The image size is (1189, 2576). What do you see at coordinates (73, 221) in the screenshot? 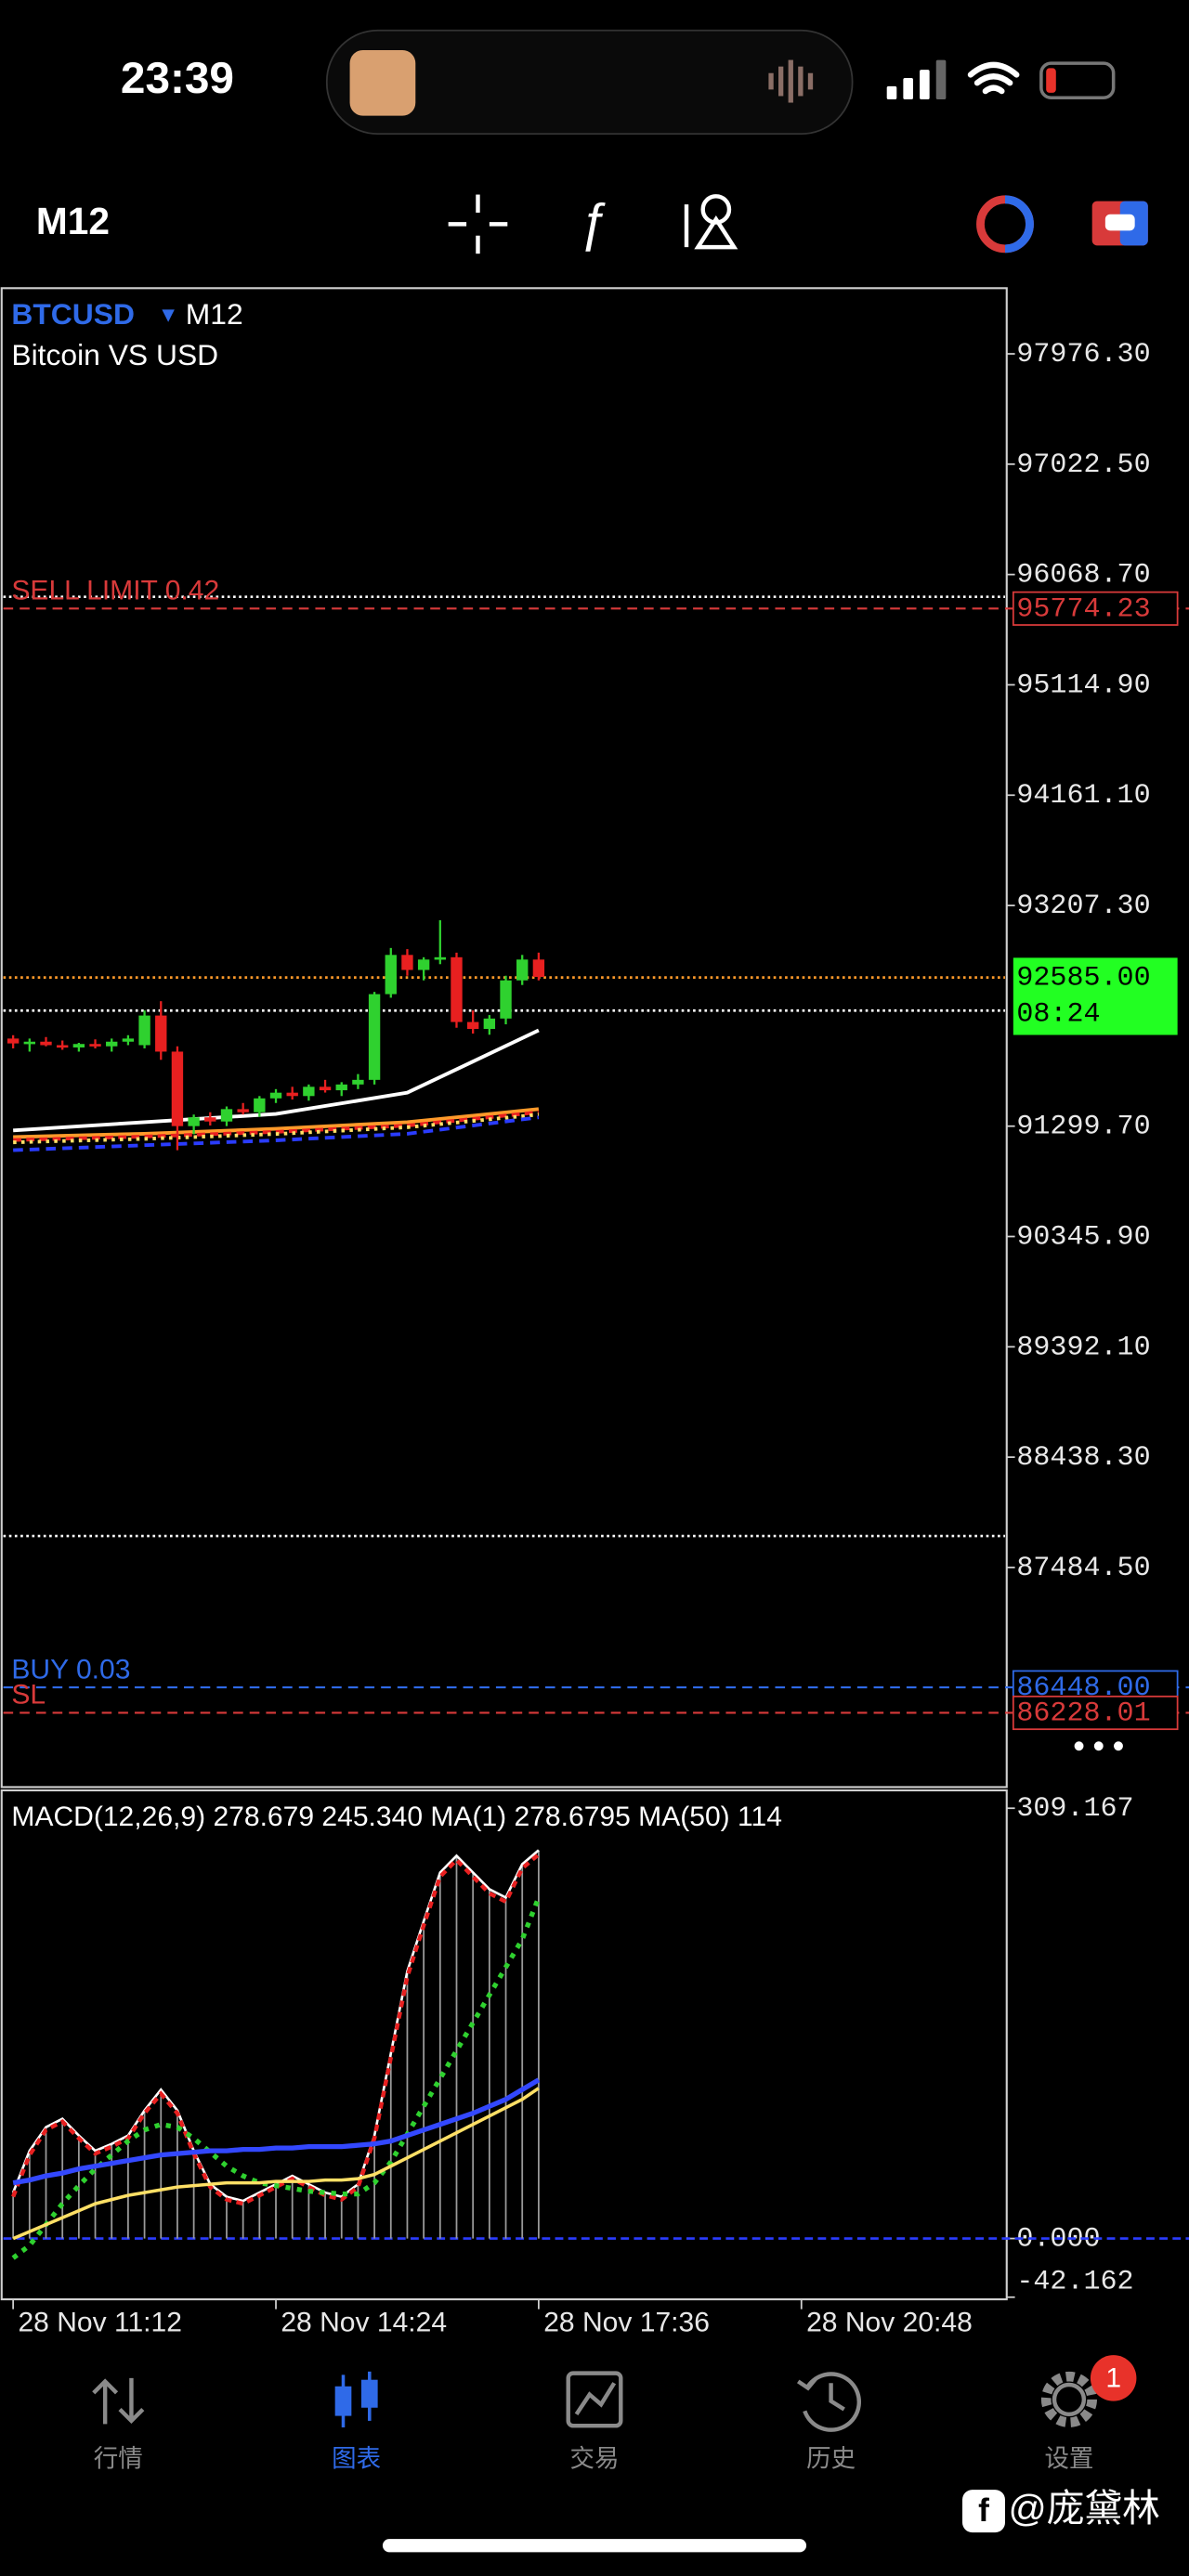
I see `toolbar-timeframe: M12` at bounding box center [73, 221].